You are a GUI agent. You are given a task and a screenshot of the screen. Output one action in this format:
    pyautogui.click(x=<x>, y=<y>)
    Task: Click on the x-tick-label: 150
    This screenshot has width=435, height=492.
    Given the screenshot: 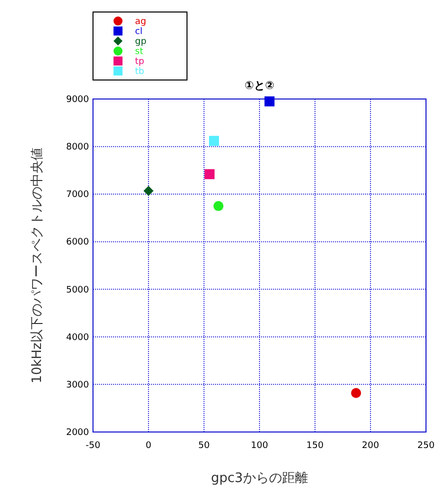 What is the action you would take?
    pyautogui.click(x=315, y=446)
    